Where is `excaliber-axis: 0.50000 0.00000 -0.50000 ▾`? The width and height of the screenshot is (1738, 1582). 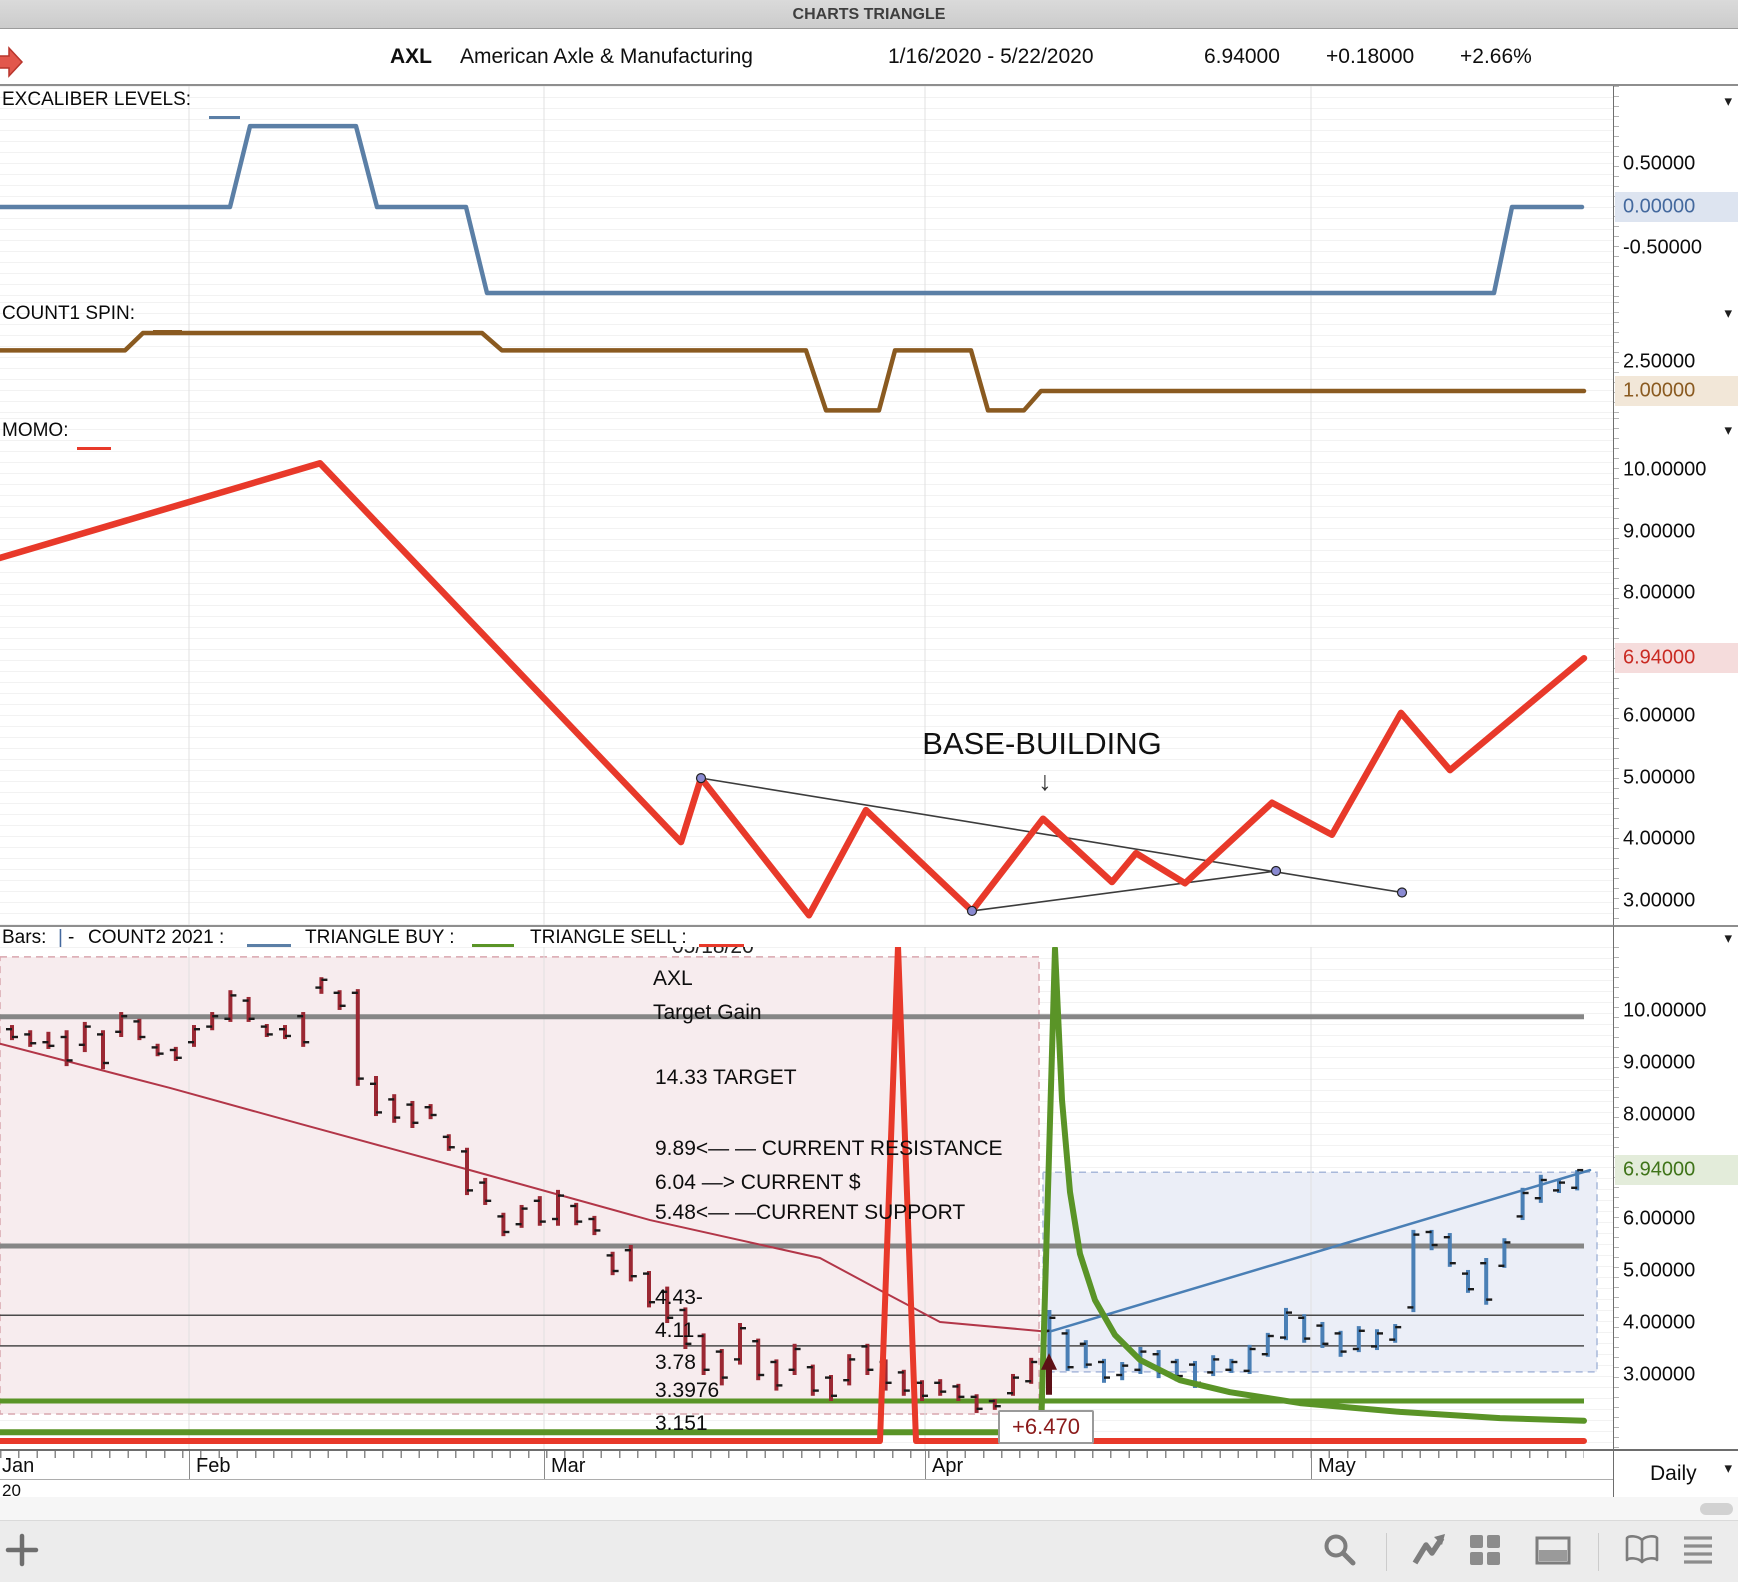 excaliber-axis: 0.50000 0.00000 -0.50000 ▾ is located at coordinates (1675, 194).